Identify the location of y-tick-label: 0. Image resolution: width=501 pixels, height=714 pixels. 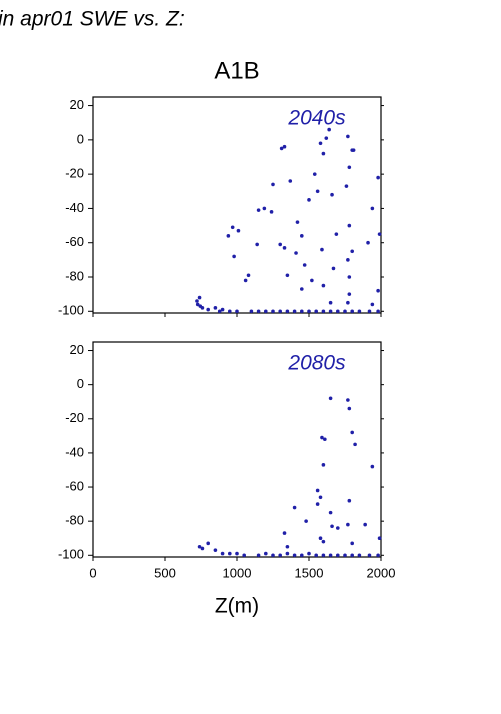
(80, 138).